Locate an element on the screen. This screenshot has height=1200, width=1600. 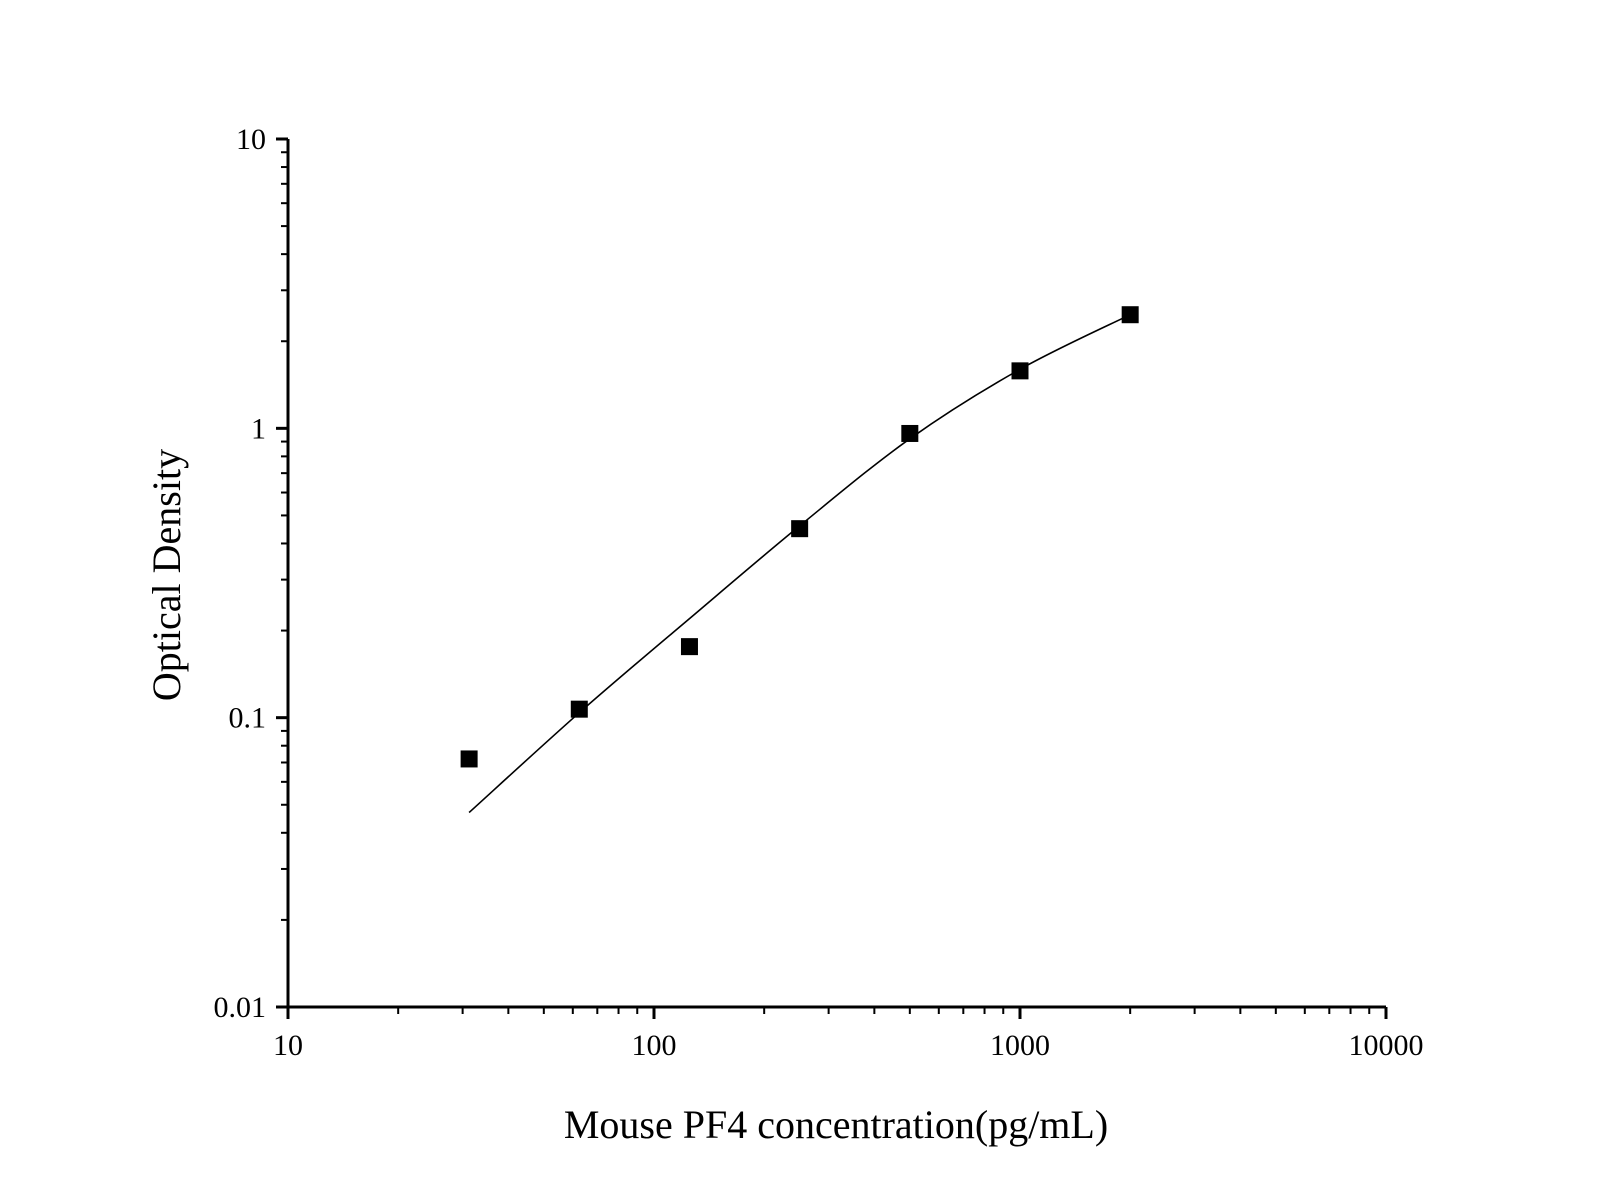
x-axis-title: Mouse PF4 concentration(pg/mL) is located at coordinates (836, 1124).